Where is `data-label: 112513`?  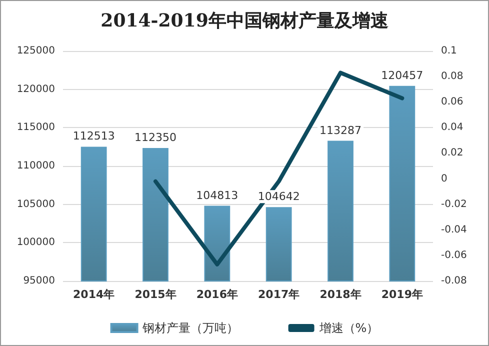
data-label: 112513 is located at coordinates (93, 136).